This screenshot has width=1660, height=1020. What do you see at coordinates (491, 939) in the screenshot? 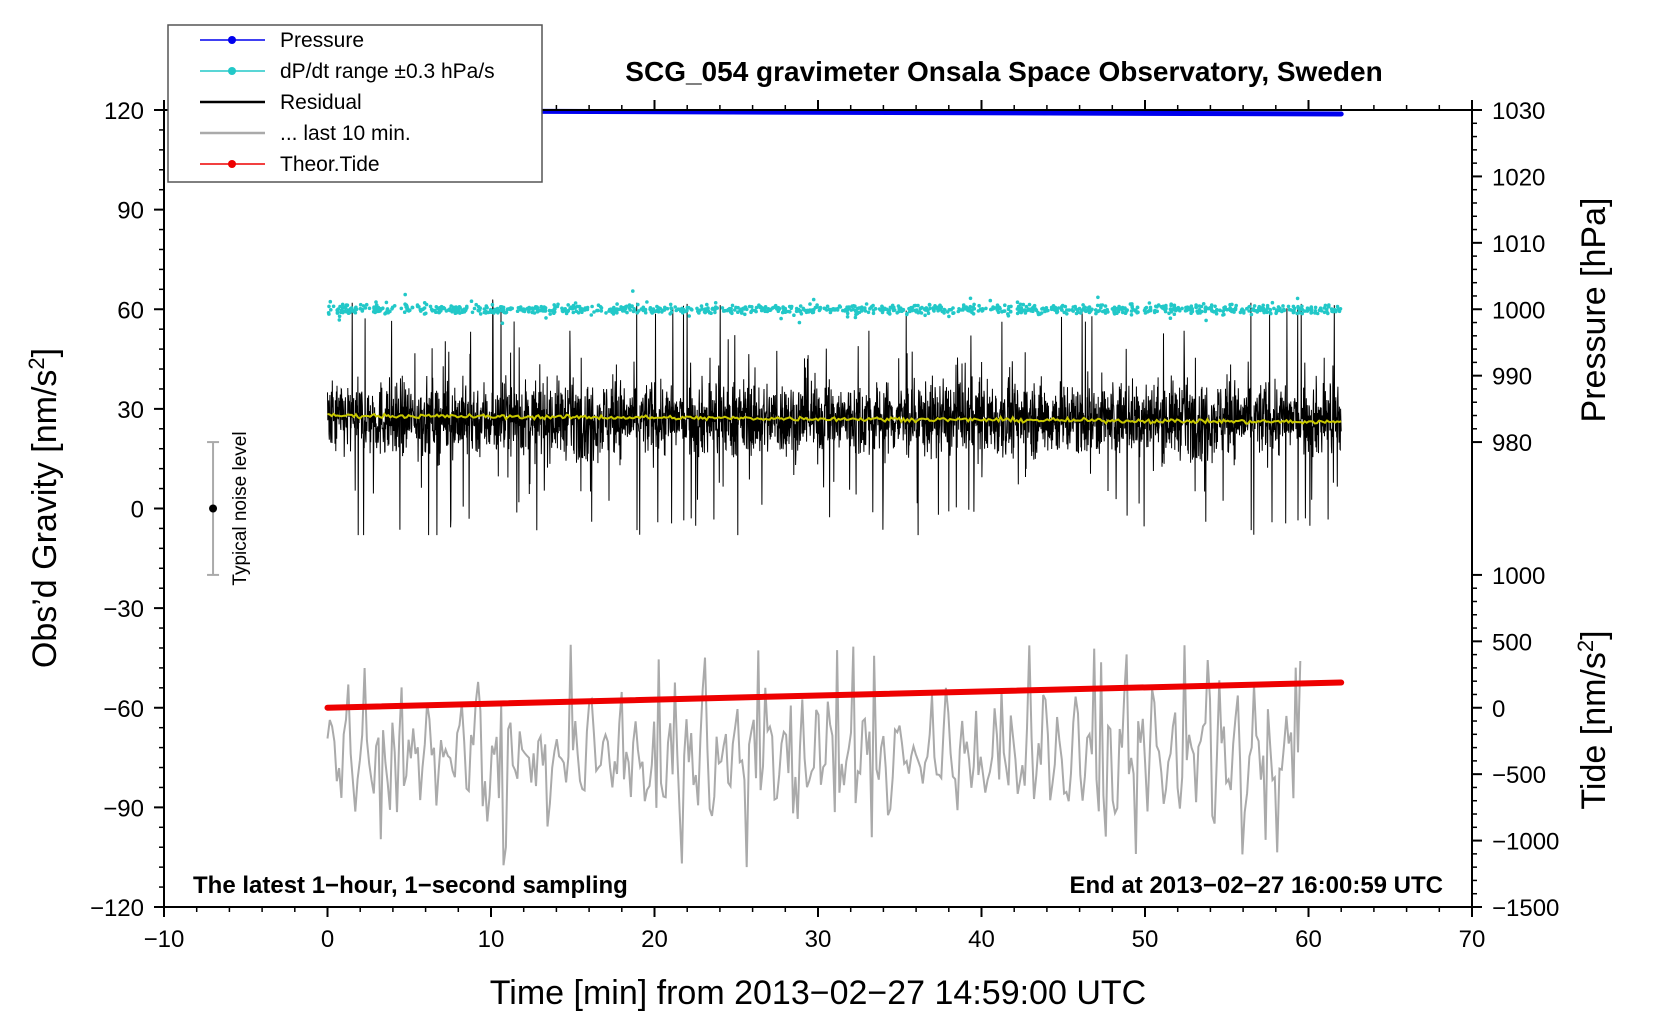
I see `x-tick-label: 10` at bounding box center [491, 939].